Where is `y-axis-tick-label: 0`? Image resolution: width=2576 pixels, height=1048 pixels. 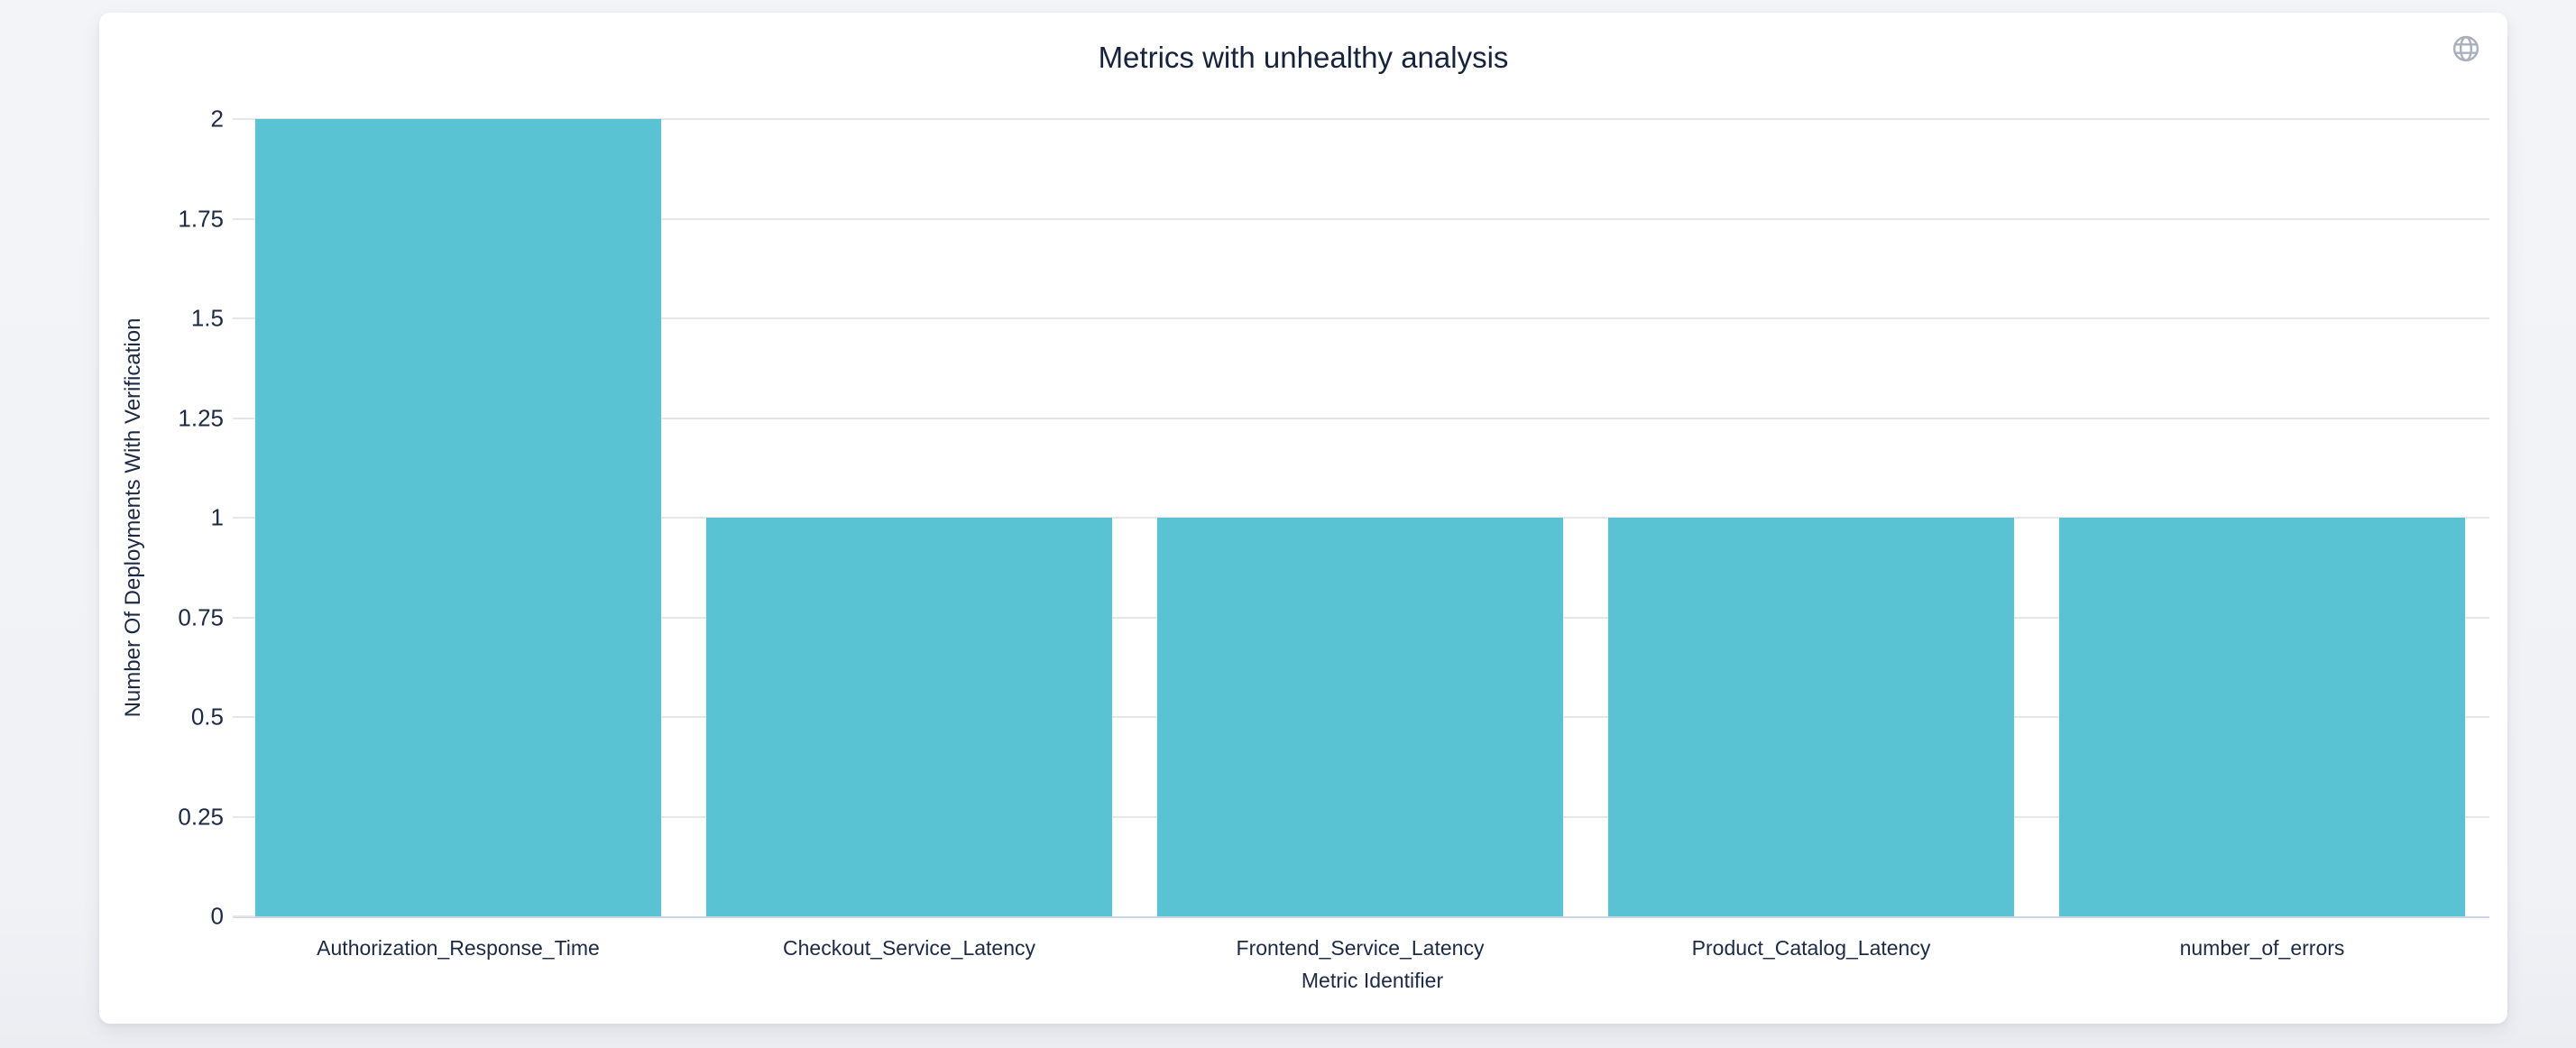
y-axis-tick-label: 0 is located at coordinates (217, 916).